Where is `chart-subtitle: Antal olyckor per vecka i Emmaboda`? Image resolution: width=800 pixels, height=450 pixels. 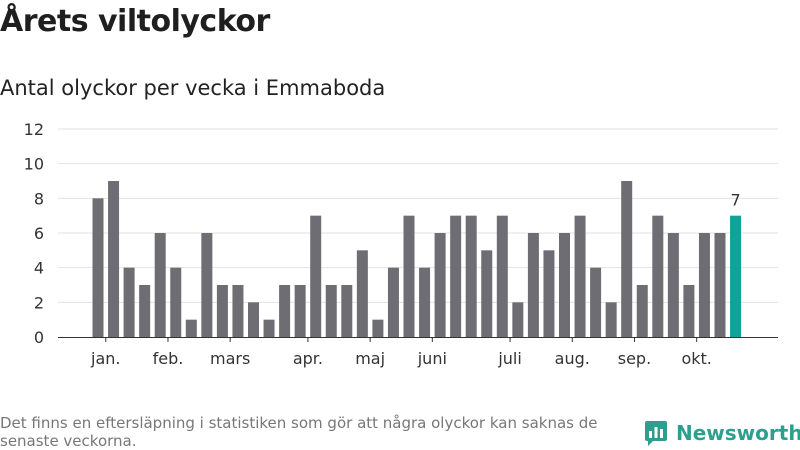
chart-subtitle: Antal olyckor per vecka i Emmaboda is located at coordinates (193, 88).